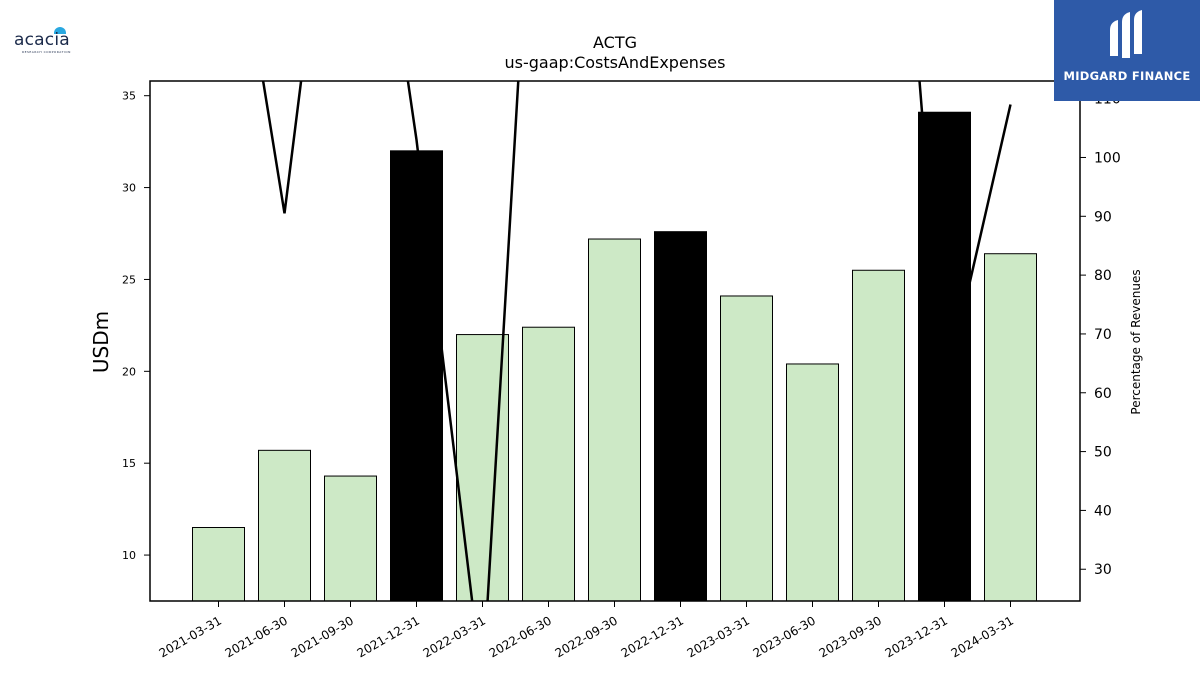 This screenshot has height=675, width=1200. Describe the element at coordinates (1127, 76) in the screenshot. I see `midgard-logo-text: MIDGARD FINANCE` at that location.